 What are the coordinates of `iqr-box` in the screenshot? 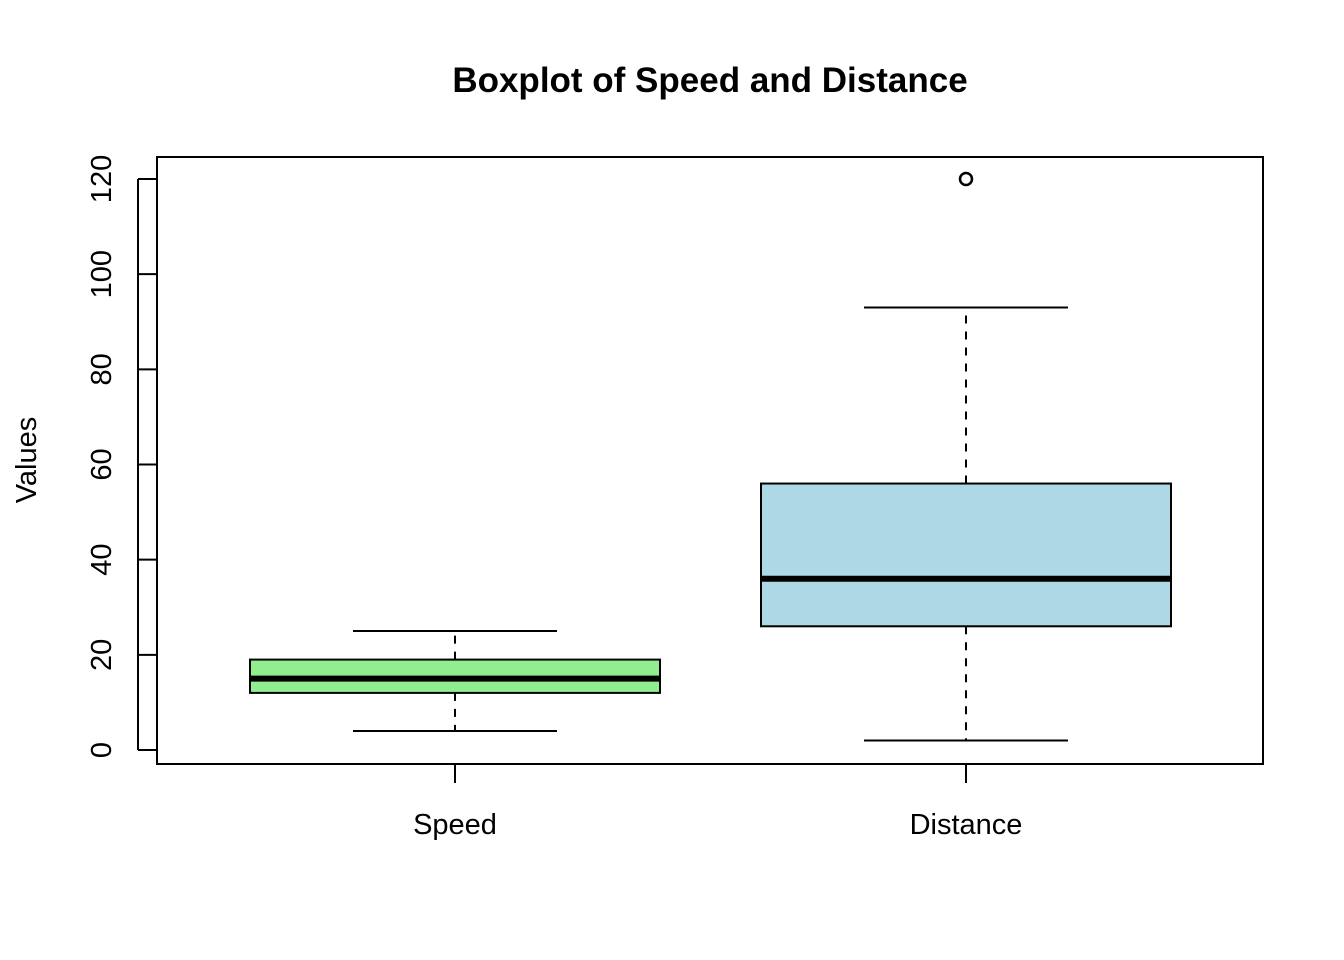 It's located at (966, 555).